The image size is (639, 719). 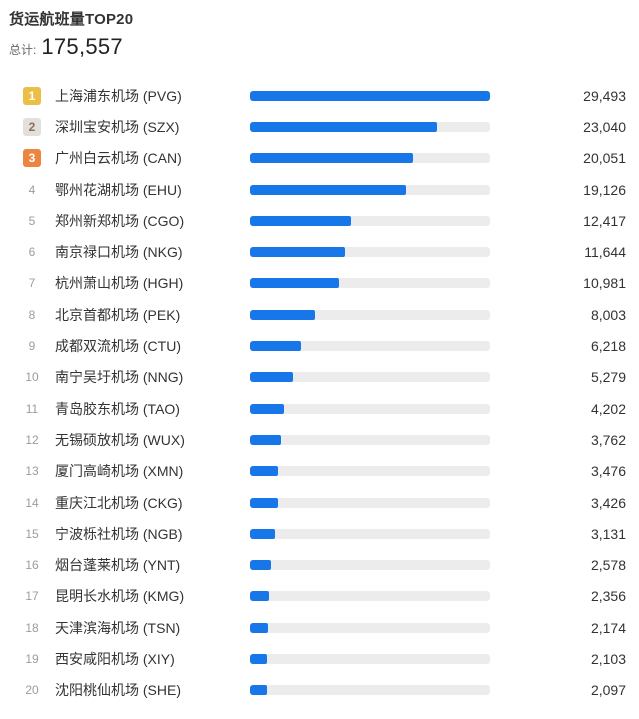 What do you see at coordinates (32, 471) in the screenshot?
I see `rank-badge: 13` at bounding box center [32, 471].